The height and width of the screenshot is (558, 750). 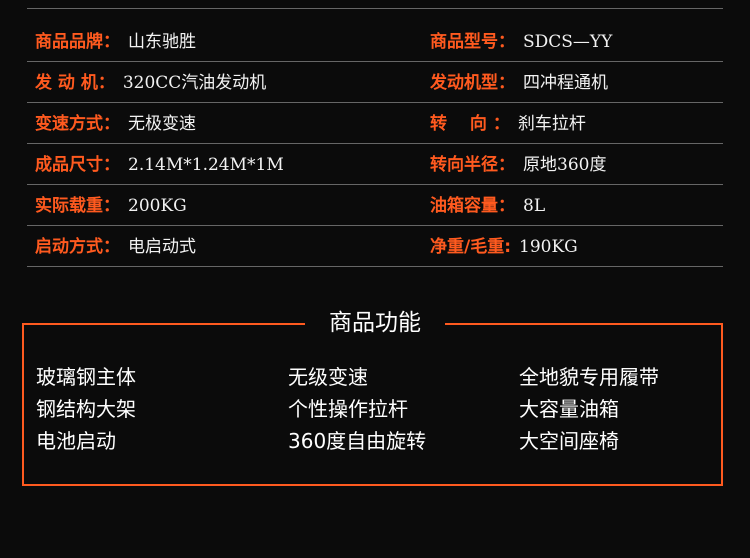 I want to click on spec-label: 发动机型：, so click(x=472, y=83).